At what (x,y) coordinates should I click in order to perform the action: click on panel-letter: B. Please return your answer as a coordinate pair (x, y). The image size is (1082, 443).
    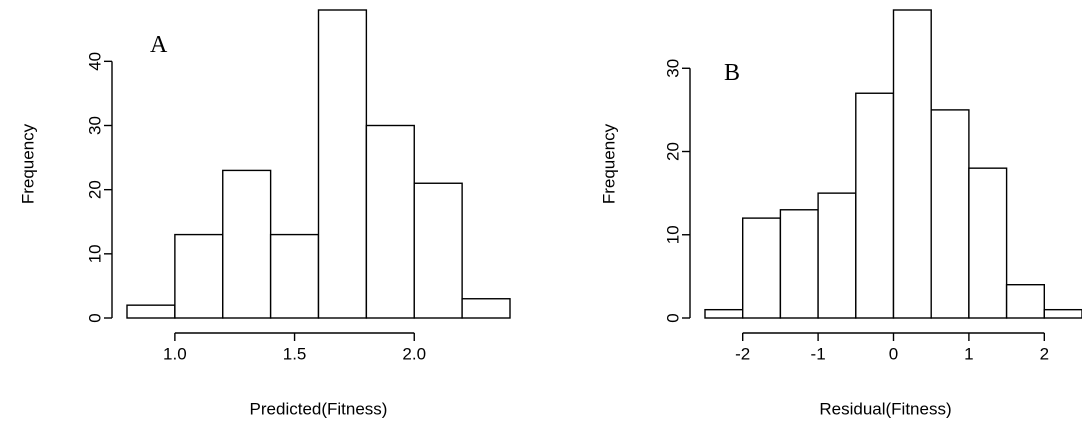
    Looking at the image, I should click on (732, 73).